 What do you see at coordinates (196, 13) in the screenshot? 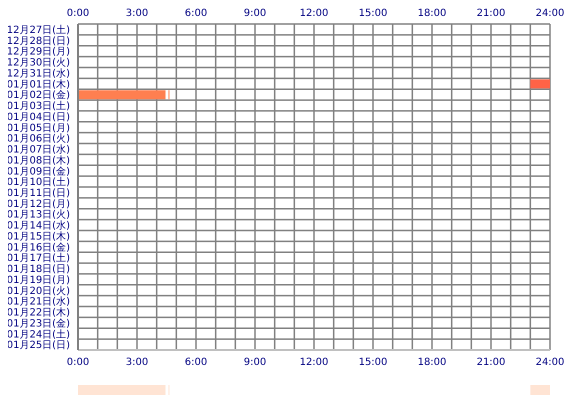
I see `x2-tick-label: 6:00` at bounding box center [196, 13].